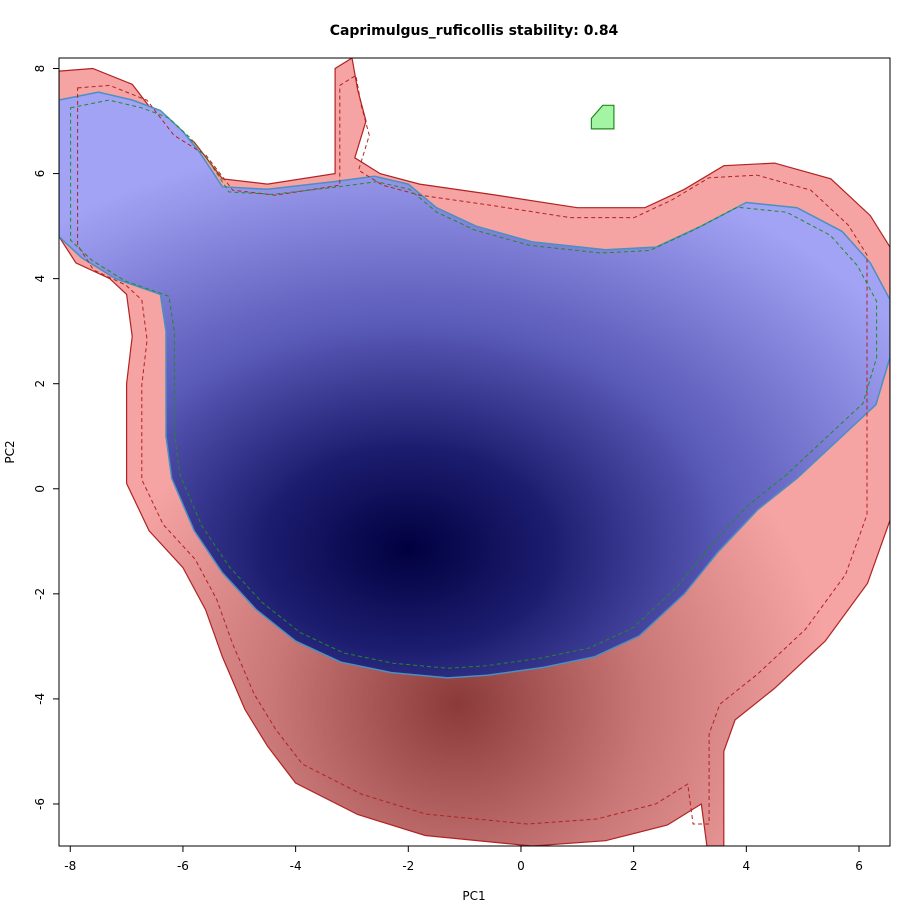 The image size is (920, 920). Describe the element at coordinates (40, 279) in the screenshot. I see `y-tick-label: 4` at that location.